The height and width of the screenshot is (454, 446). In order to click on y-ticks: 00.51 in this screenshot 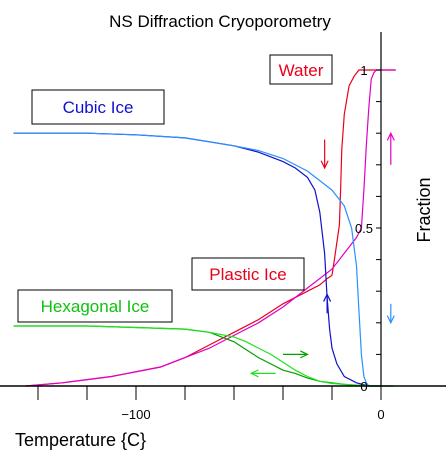, I will do `click(368, 228)`.